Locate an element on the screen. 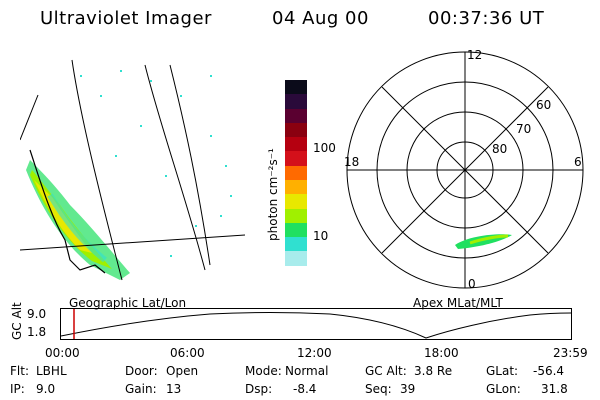  timeline-axis-label: GC Alt is located at coordinates (17, 321).